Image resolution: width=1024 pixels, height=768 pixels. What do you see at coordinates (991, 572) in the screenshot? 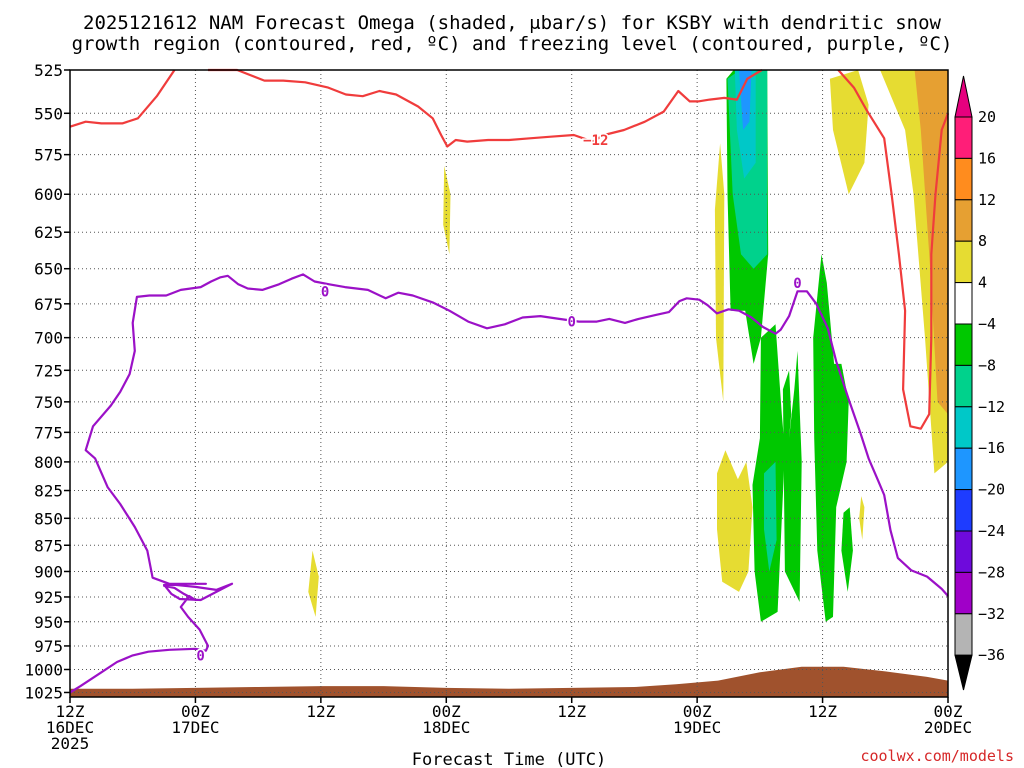
I see `colorbar-tick-label: −28` at bounding box center [991, 572].